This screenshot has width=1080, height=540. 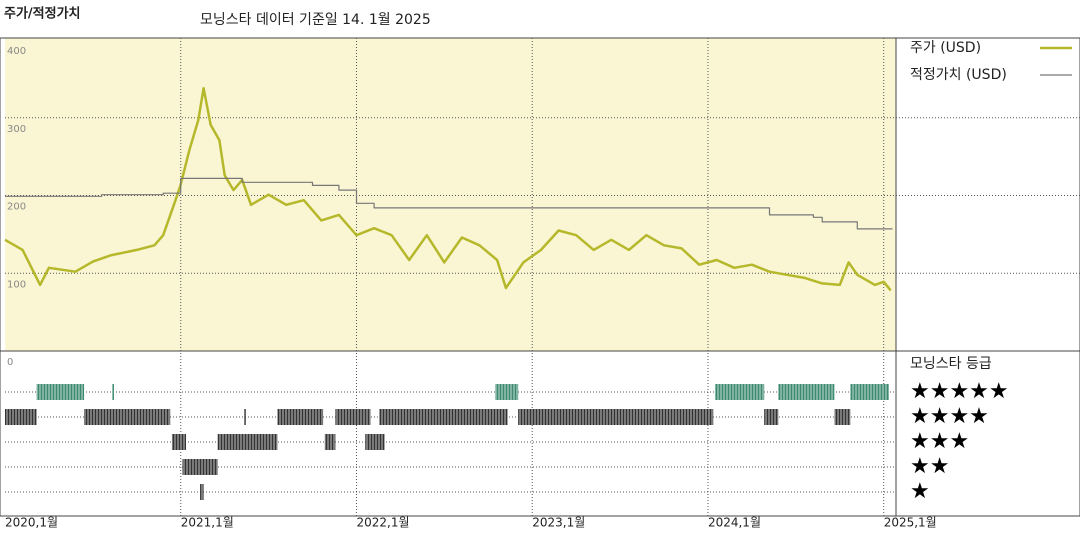 What do you see at coordinates (920, 491) in the screenshot?
I see `rating-label: ★` at bounding box center [920, 491].